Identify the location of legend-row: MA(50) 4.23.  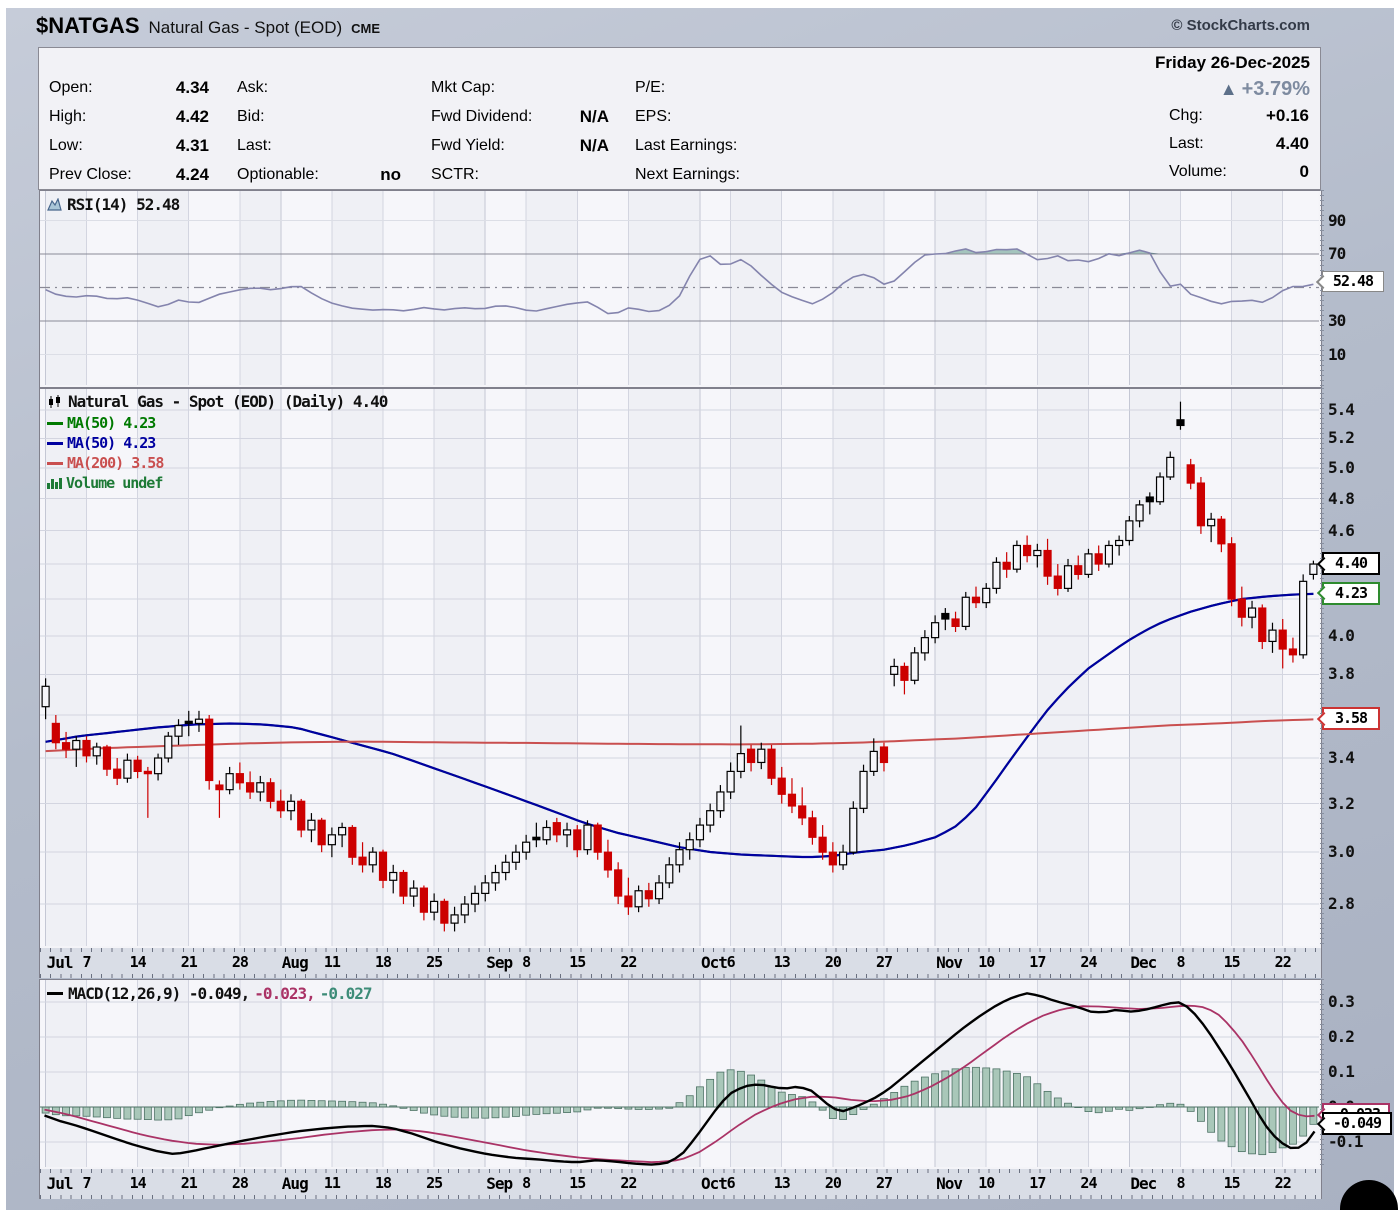
(105, 443).